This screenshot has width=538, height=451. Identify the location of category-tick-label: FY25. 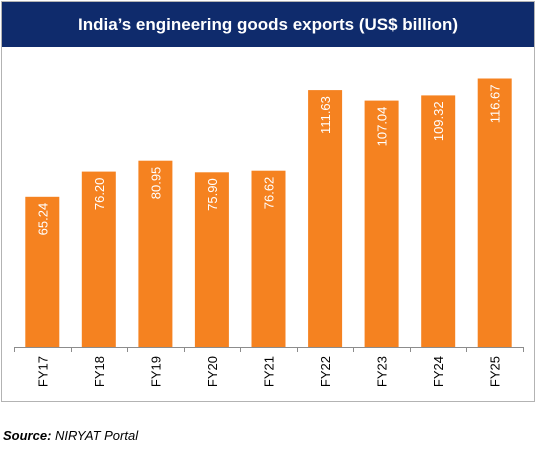
(495, 371).